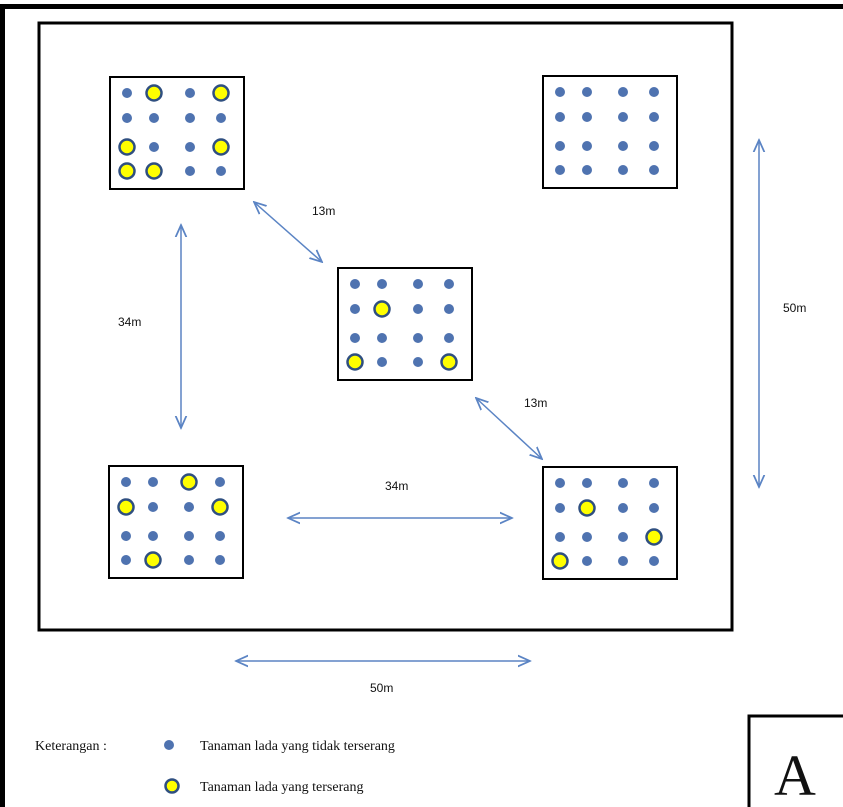 This screenshot has width=843, height=807. Describe the element at coordinates (169, 745) in the screenshot. I see `legend-healthy-icon` at that location.